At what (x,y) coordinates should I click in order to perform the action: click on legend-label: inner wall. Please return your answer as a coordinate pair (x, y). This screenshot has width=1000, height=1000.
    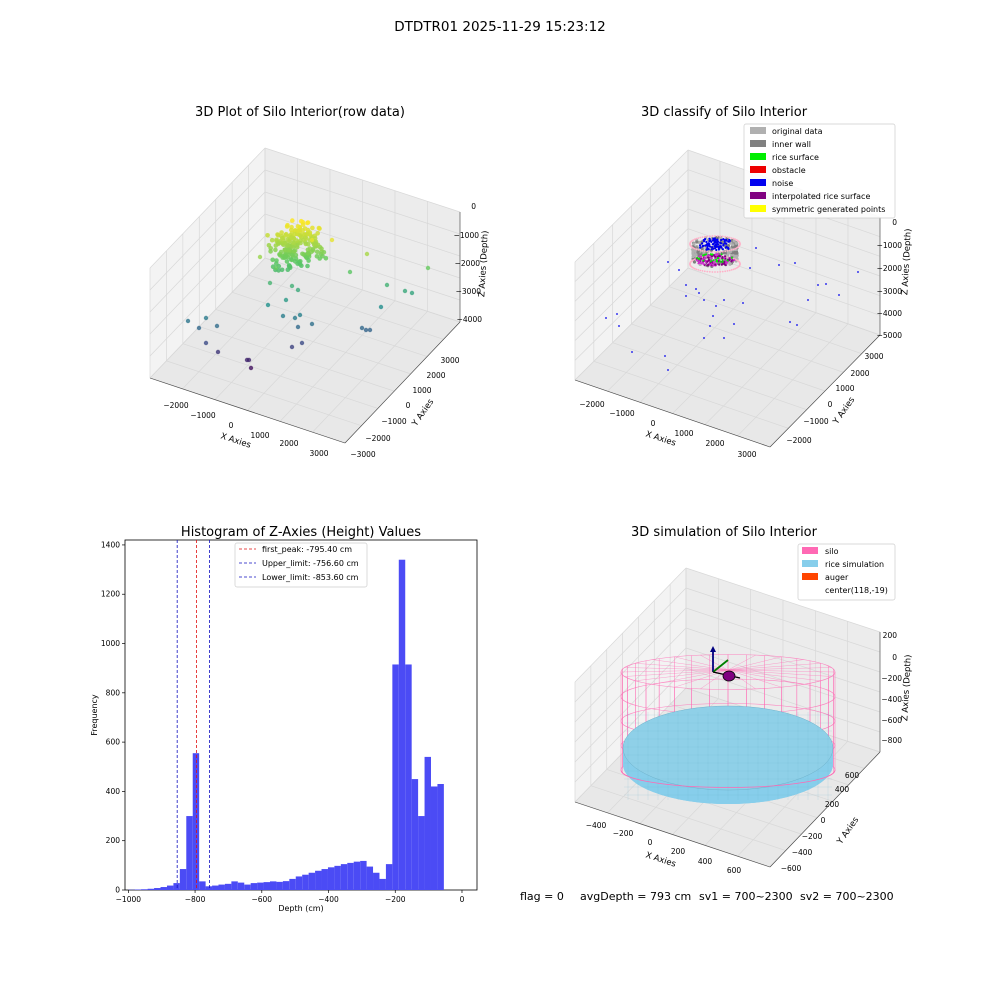
    Looking at the image, I should click on (791, 144).